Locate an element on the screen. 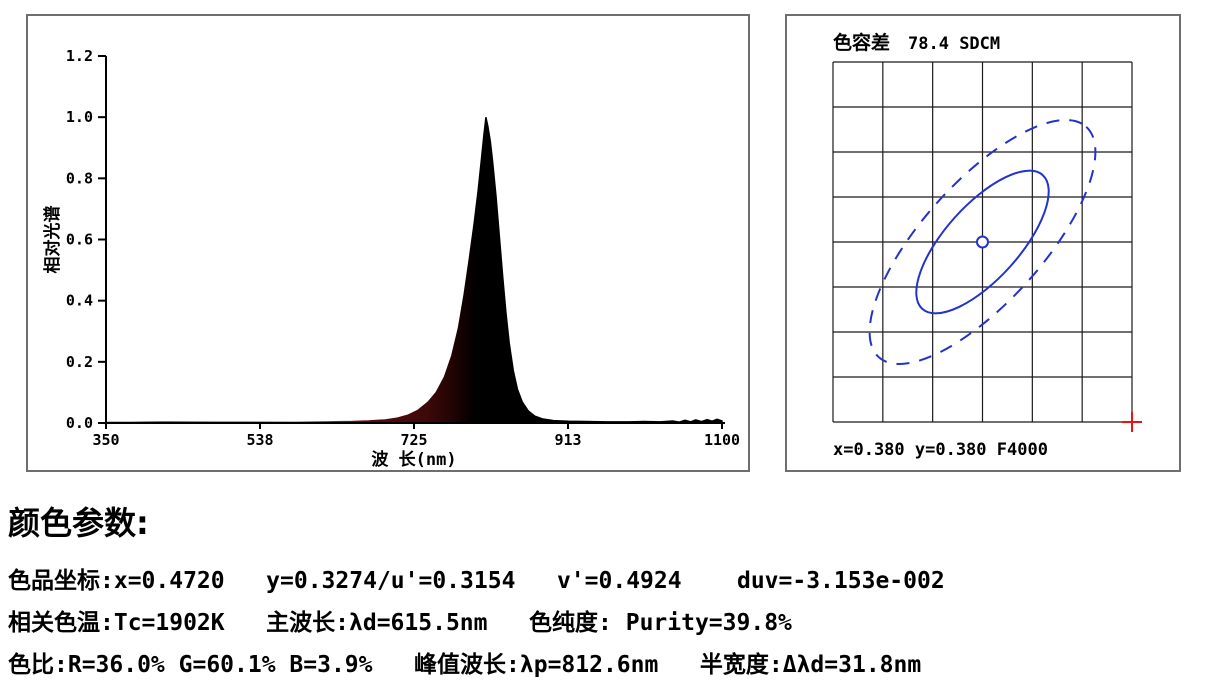 The width and height of the screenshot is (1217, 684). color-tolerance-label: 色容差 is located at coordinates (862, 43).